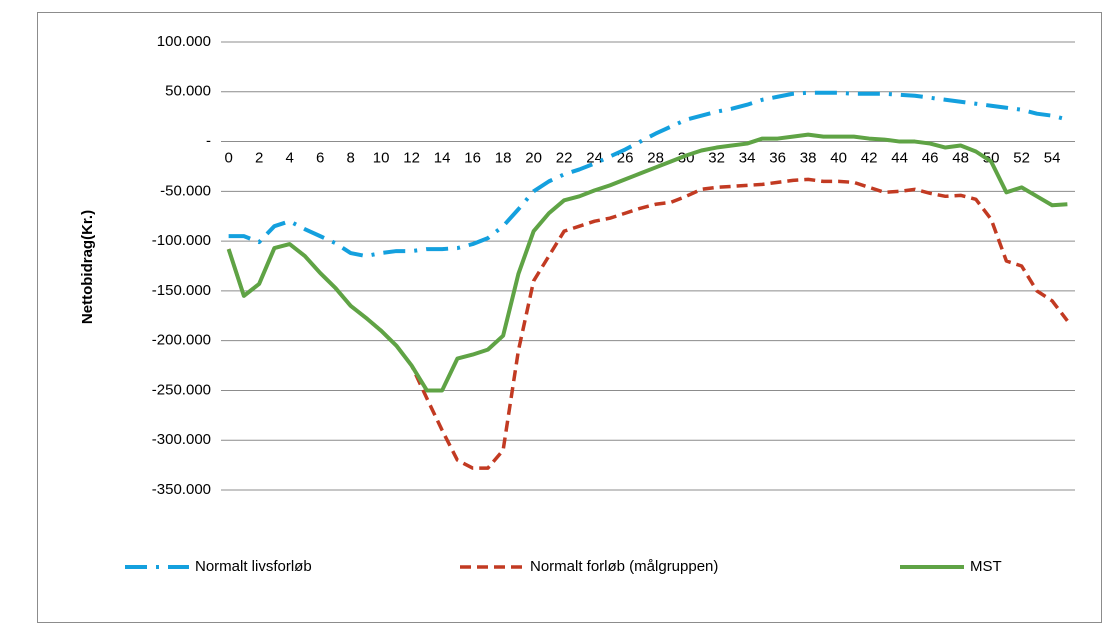 The image size is (1103, 624). Describe the element at coordinates (181, 290) in the screenshot. I see `y-tick-label: -150.000` at that location.